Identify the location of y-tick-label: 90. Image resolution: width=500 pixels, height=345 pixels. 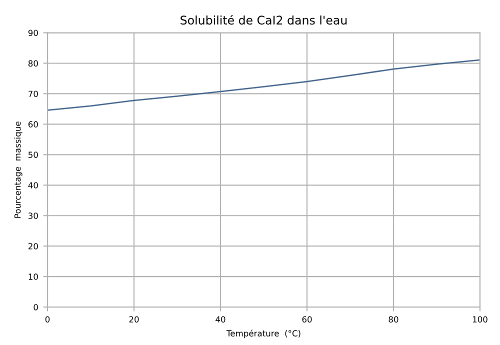
(33, 33).